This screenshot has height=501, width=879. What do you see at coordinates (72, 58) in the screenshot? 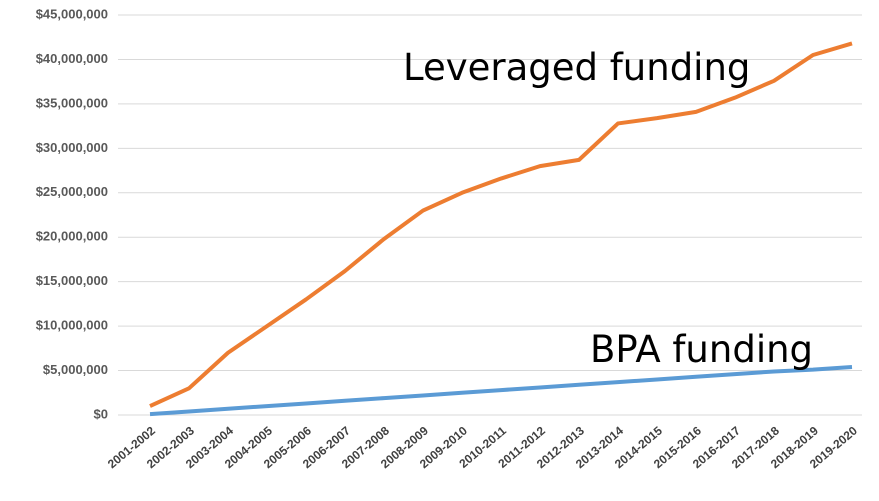
I see `y-tick-label: $40,000,000` at bounding box center [72, 58].